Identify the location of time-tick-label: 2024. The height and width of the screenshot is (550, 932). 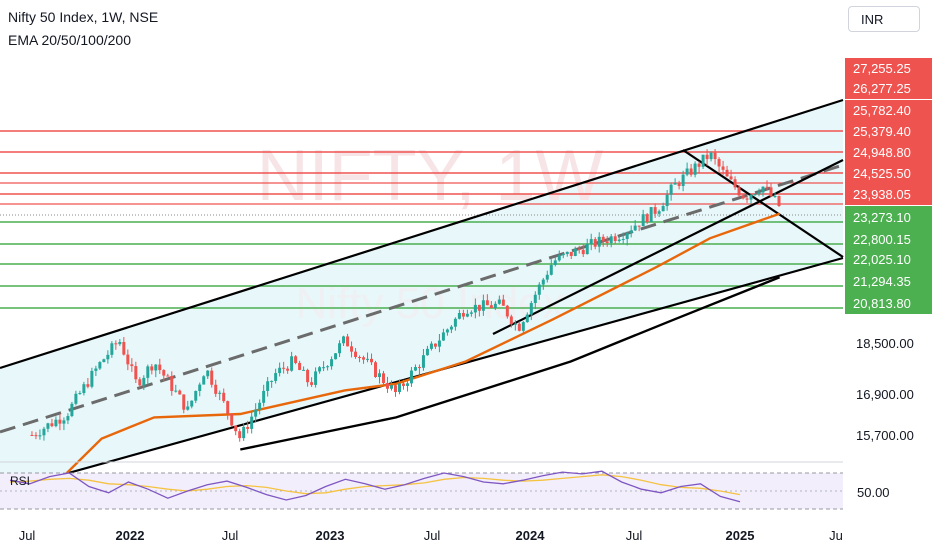
(531, 535).